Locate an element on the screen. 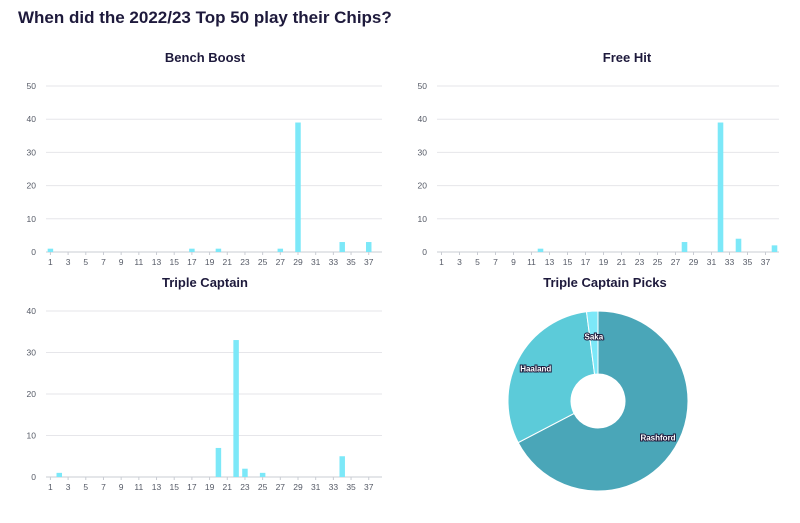 The image size is (800, 523). pie-chart: Triple Captain Picks Rashford Haaland Saka is located at coordinates (598, 383).